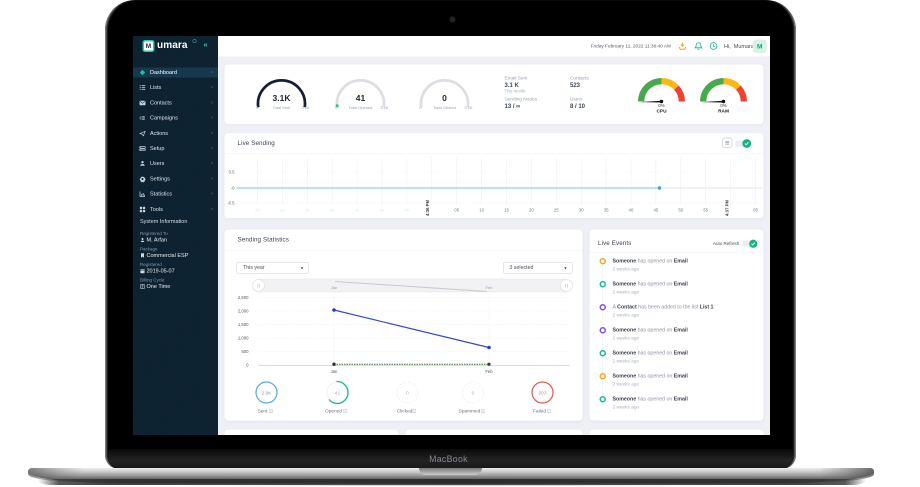  What do you see at coordinates (405, 412) in the screenshot?
I see `svg-text: Clicked` at bounding box center [405, 412].